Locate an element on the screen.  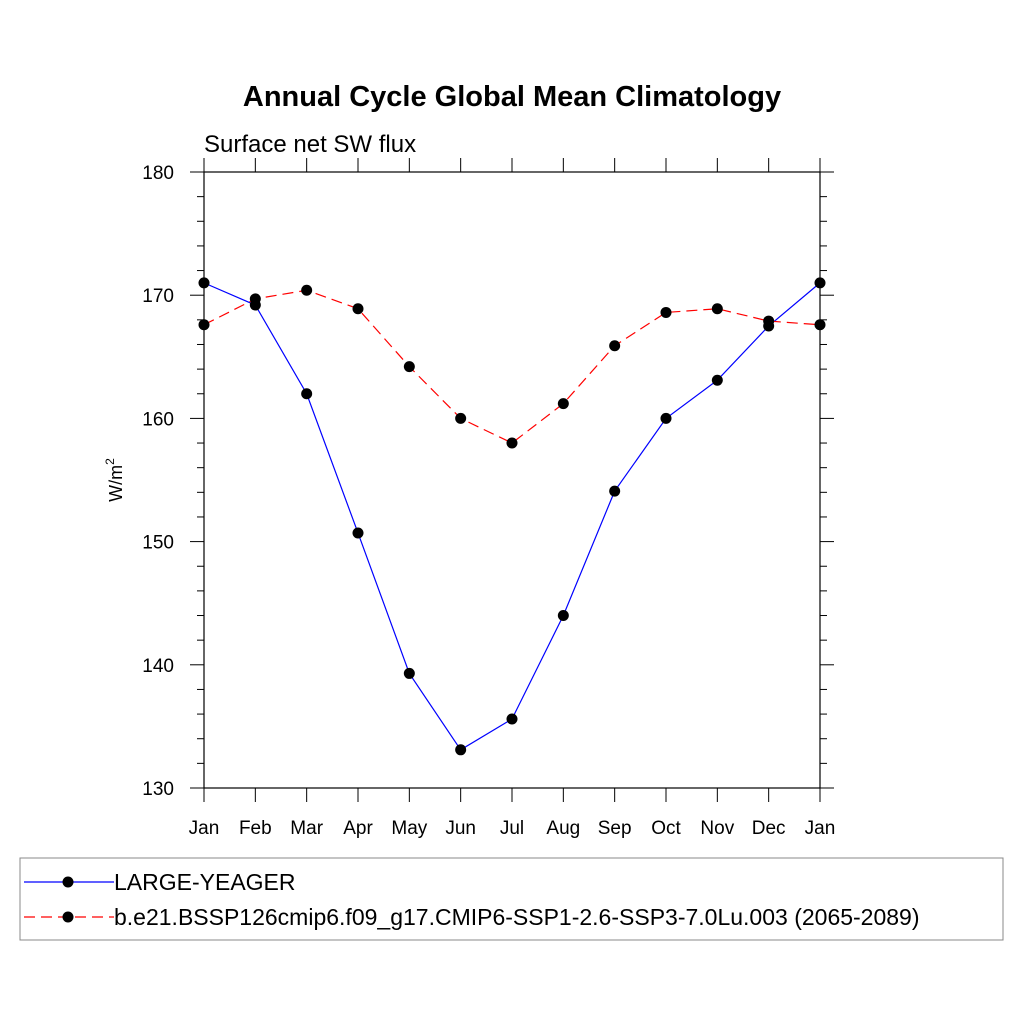
y-tick-label: 130 is located at coordinates (158, 789).